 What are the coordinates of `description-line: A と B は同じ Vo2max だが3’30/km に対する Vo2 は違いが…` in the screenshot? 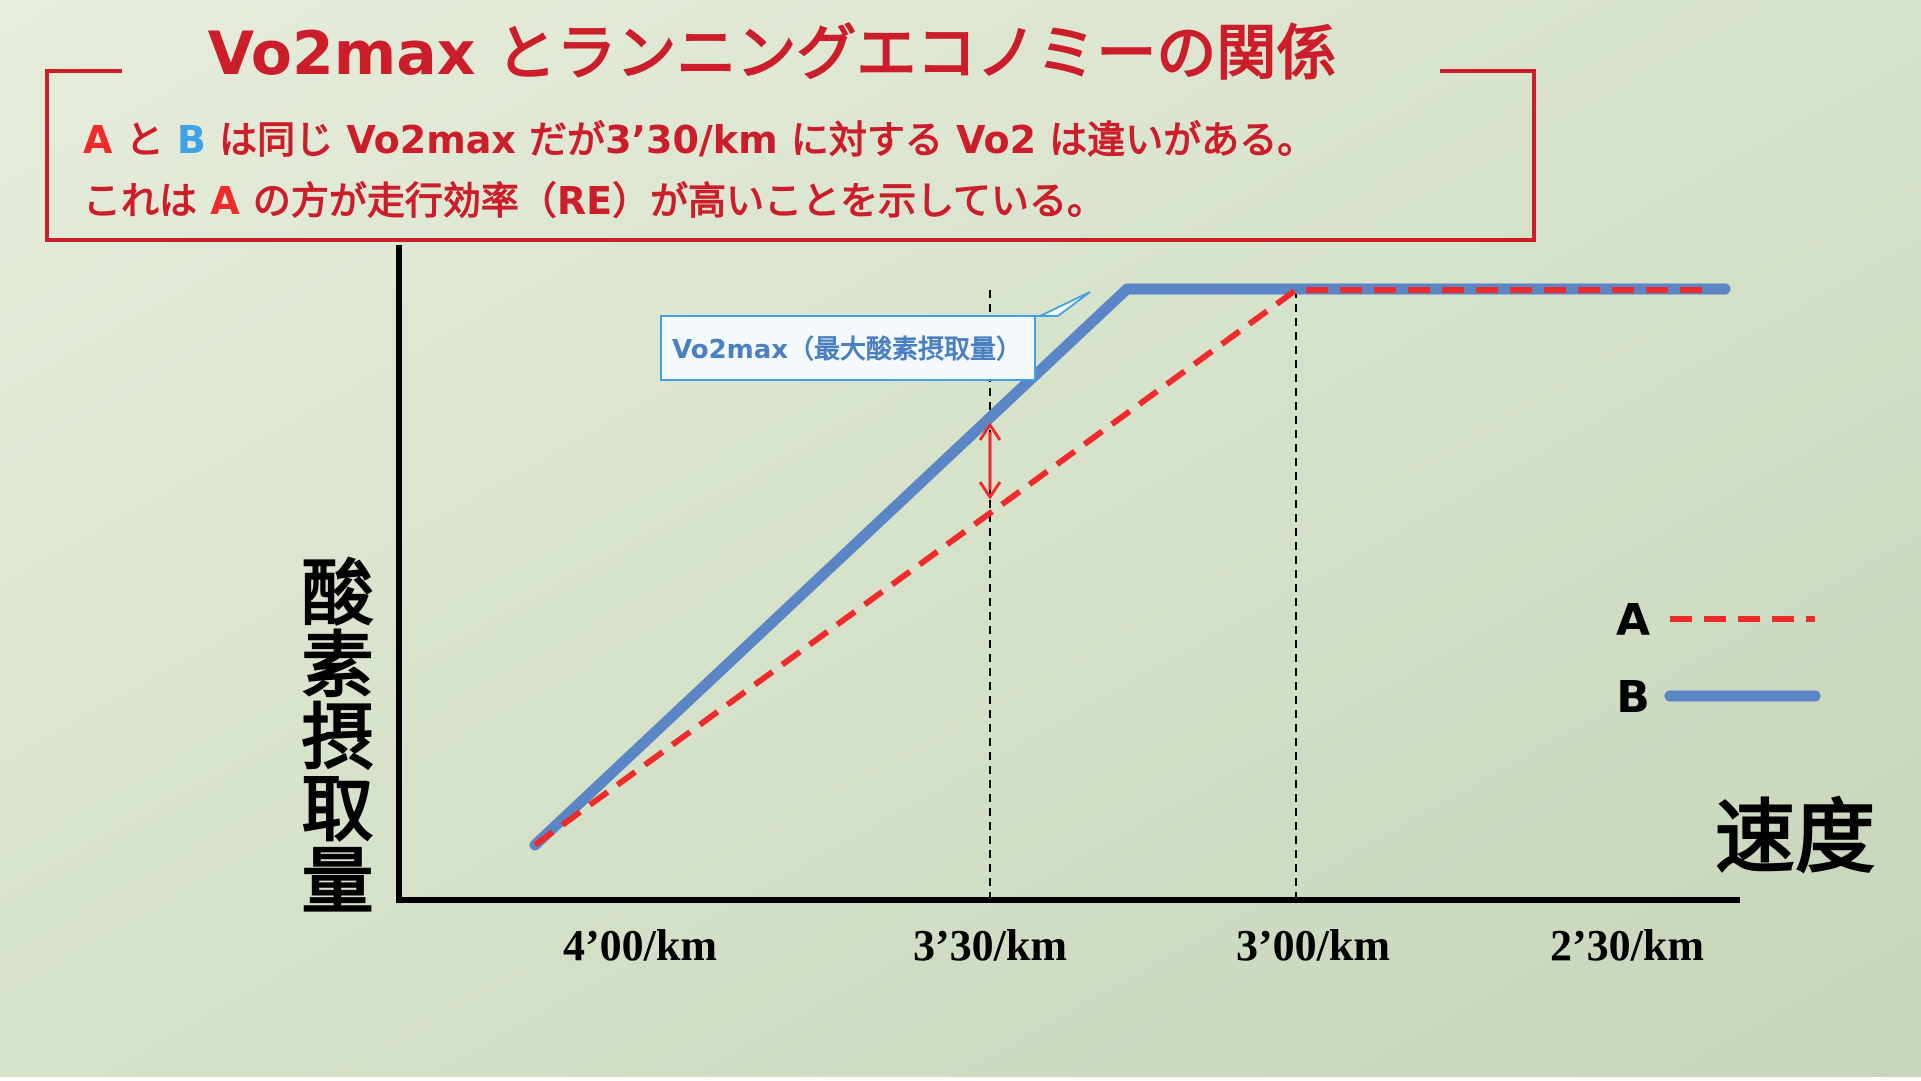 It's located at (699, 140).